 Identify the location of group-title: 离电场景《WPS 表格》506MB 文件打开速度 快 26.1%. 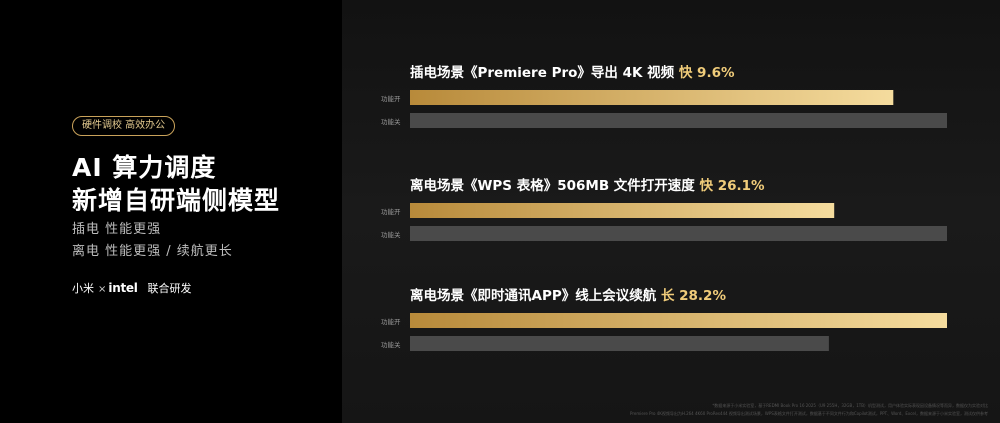
(587, 185).